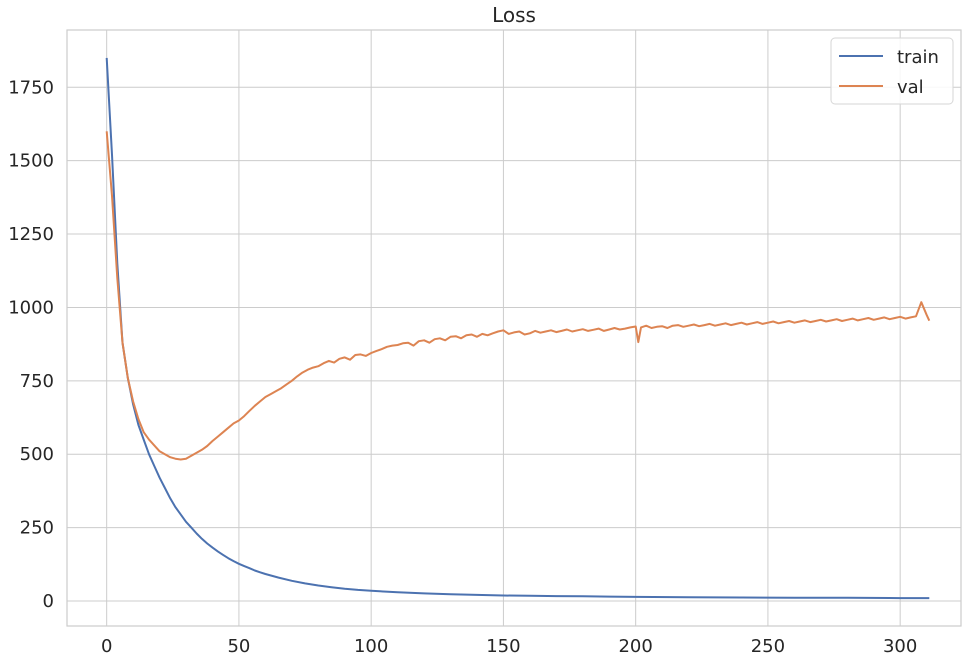 This screenshot has width=968, height=661. What do you see at coordinates (31, 87) in the screenshot?
I see `y-tick-label: 1750` at bounding box center [31, 87].